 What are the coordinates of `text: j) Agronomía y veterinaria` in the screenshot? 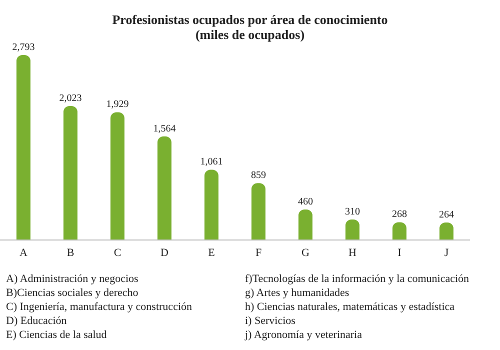 It's located at (304, 335).